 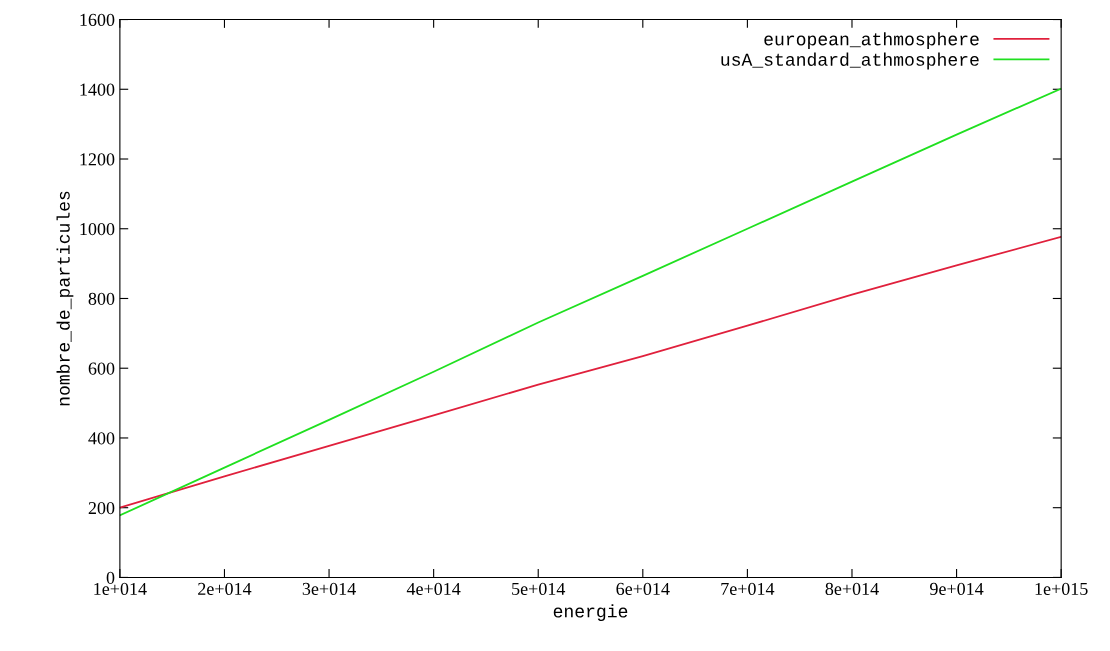 What do you see at coordinates (101, 508) in the screenshot?
I see `y-tick-label: 200` at bounding box center [101, 508].